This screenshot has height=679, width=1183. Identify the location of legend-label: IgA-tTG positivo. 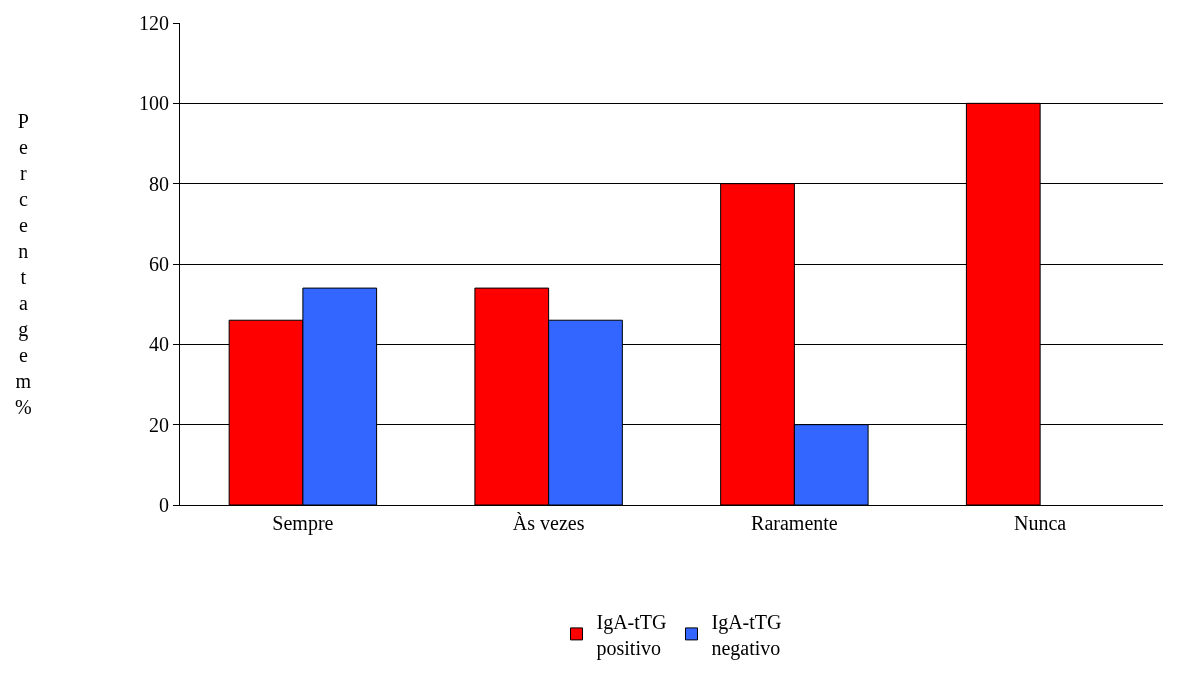
(631, 635).